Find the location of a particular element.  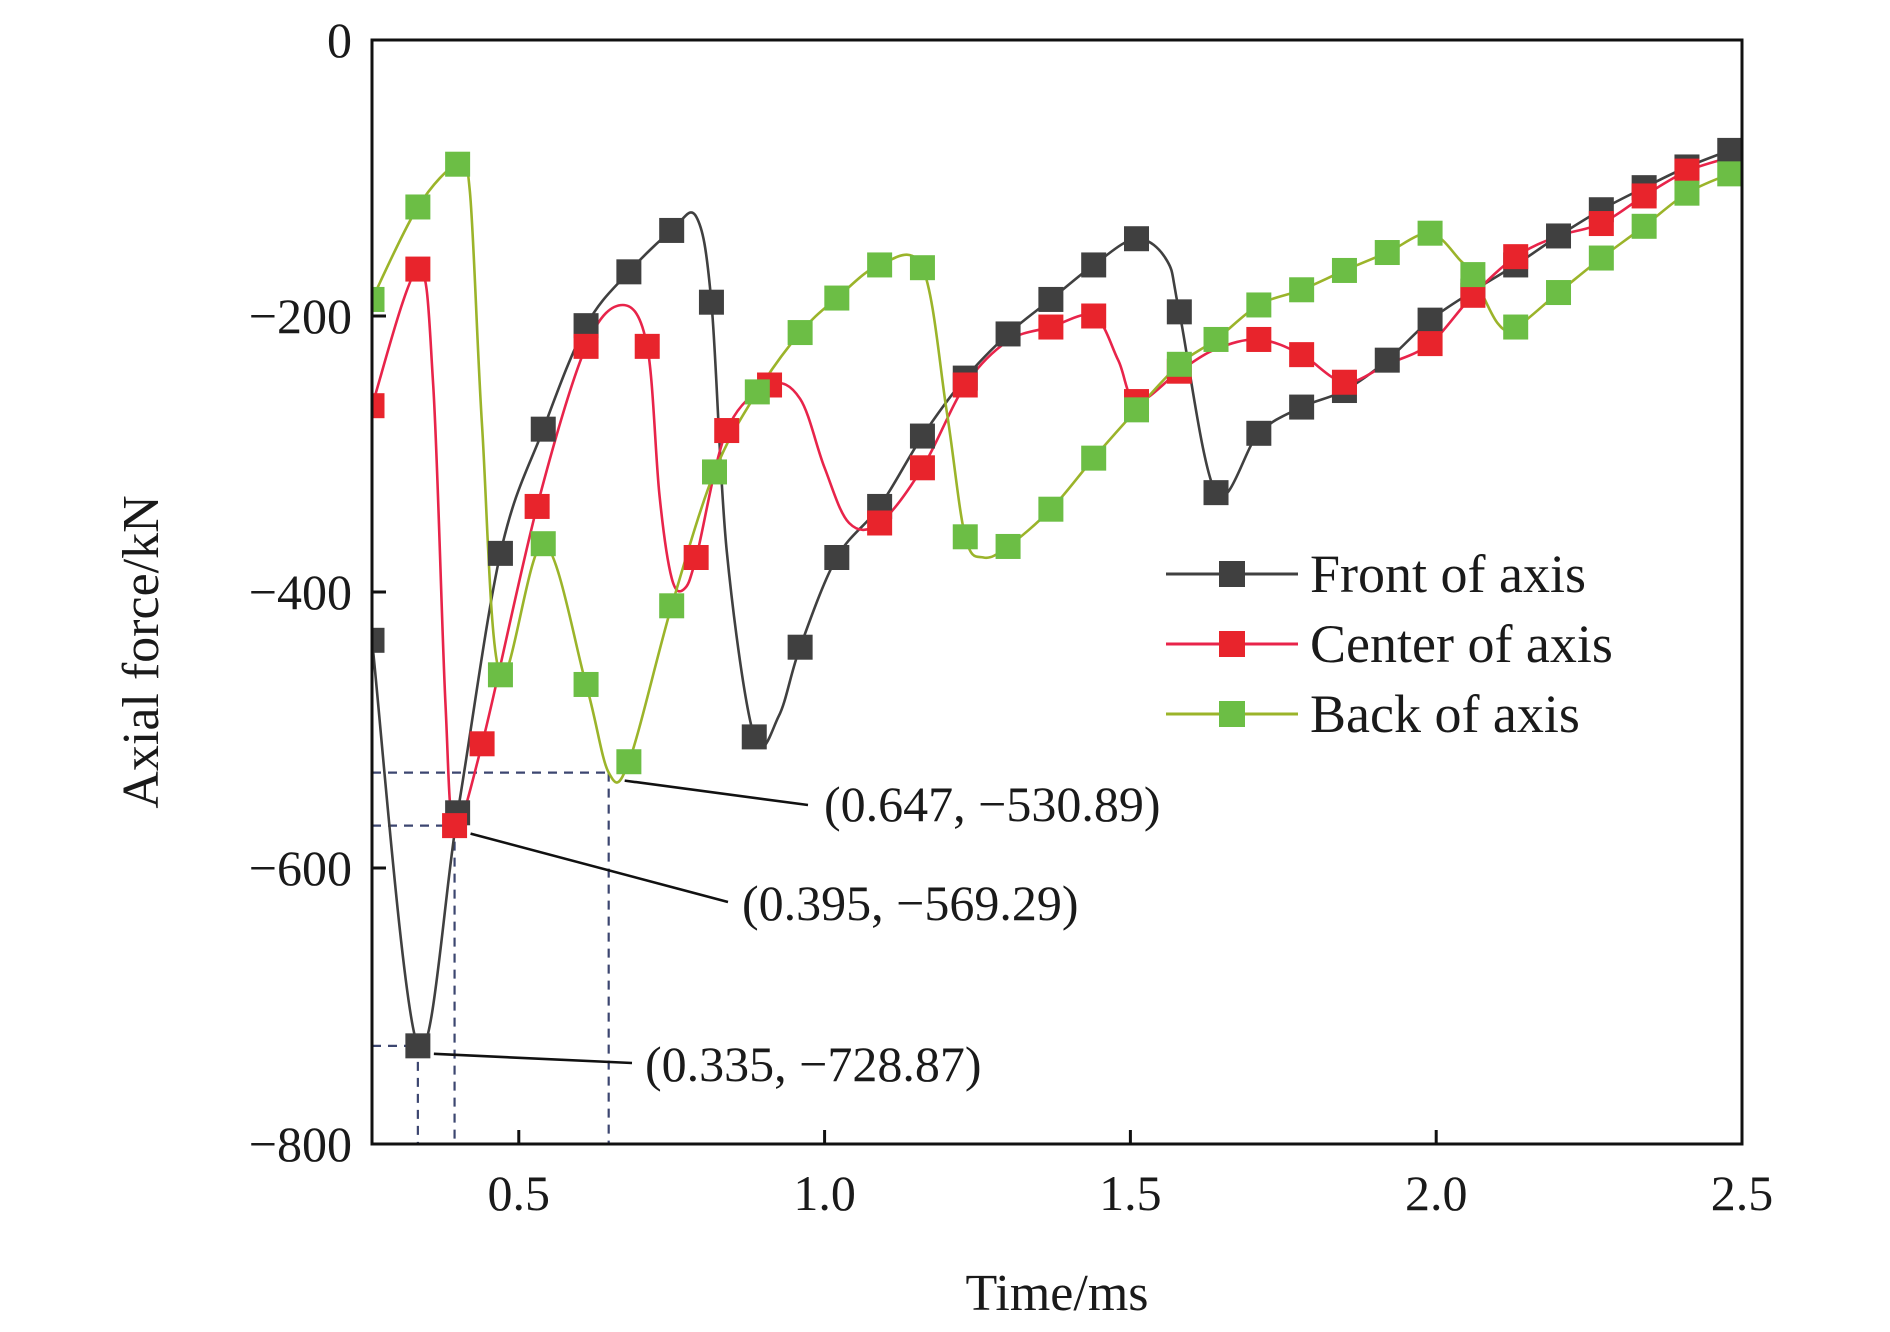

x-tick-label: 1.5 is located at coordinates (1130, 1193).